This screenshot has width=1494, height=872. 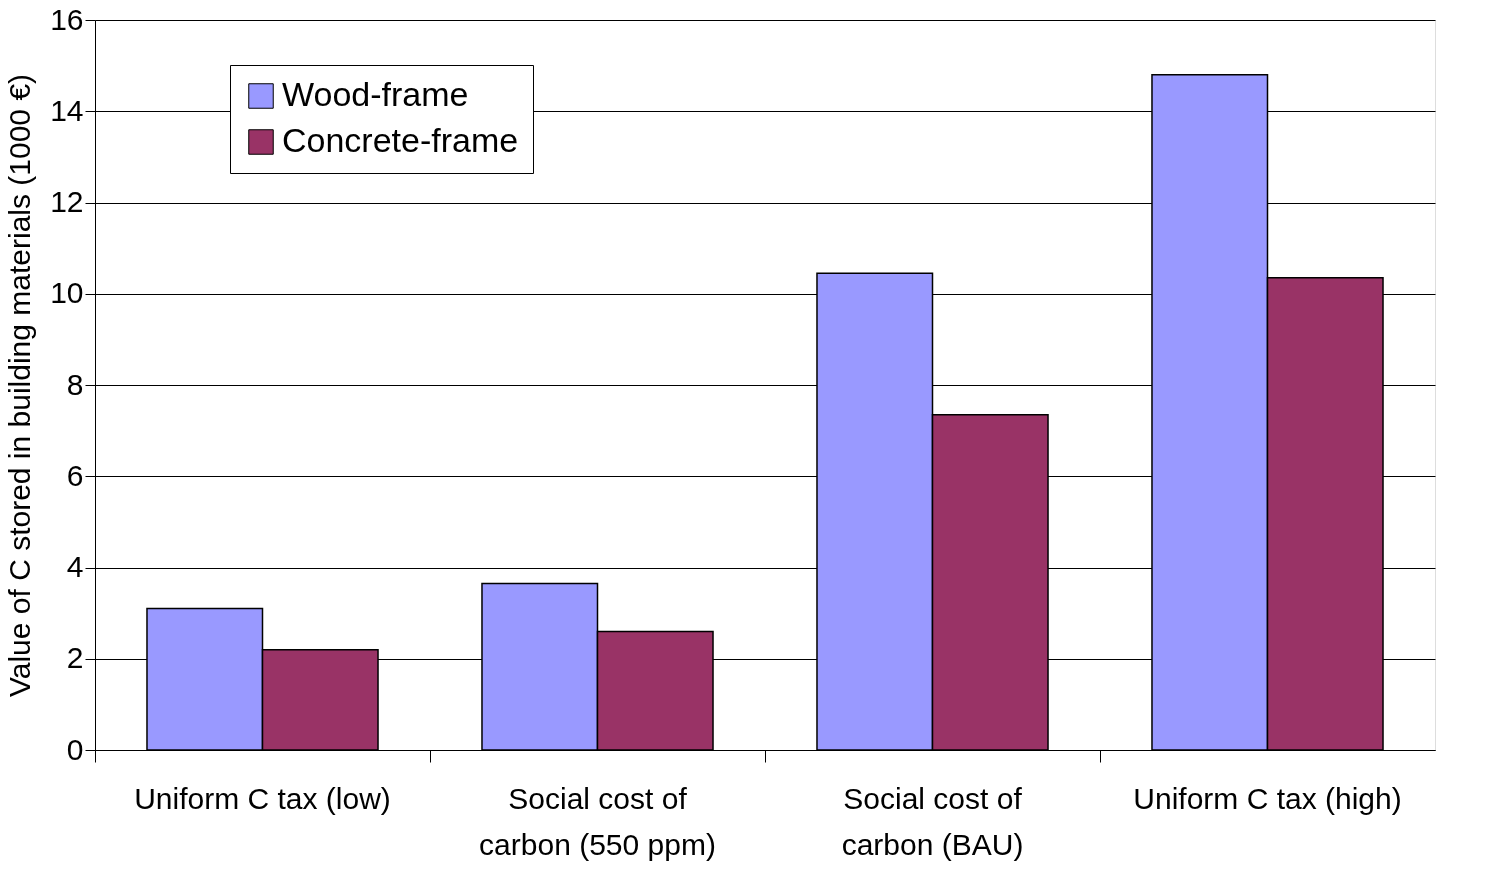 I want to click on legend-label: Wood-frame, so click(x=375, y=94).